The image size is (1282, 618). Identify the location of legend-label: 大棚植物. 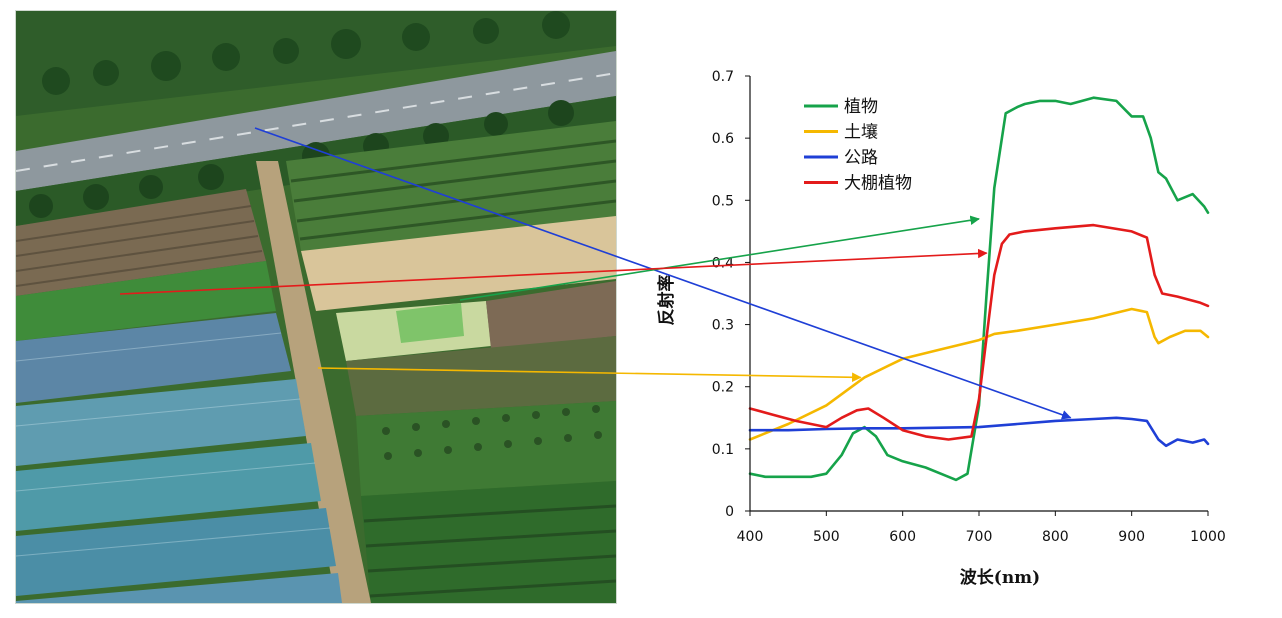
(878, 184).